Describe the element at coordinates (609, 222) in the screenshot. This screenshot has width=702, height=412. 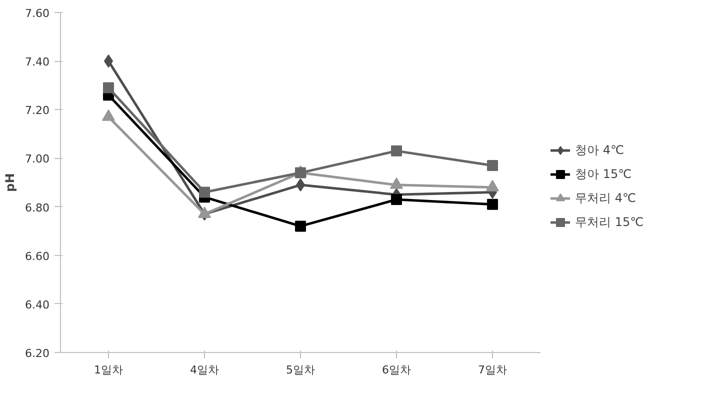
I see `legend-label: 무처리 15℃` at that location.